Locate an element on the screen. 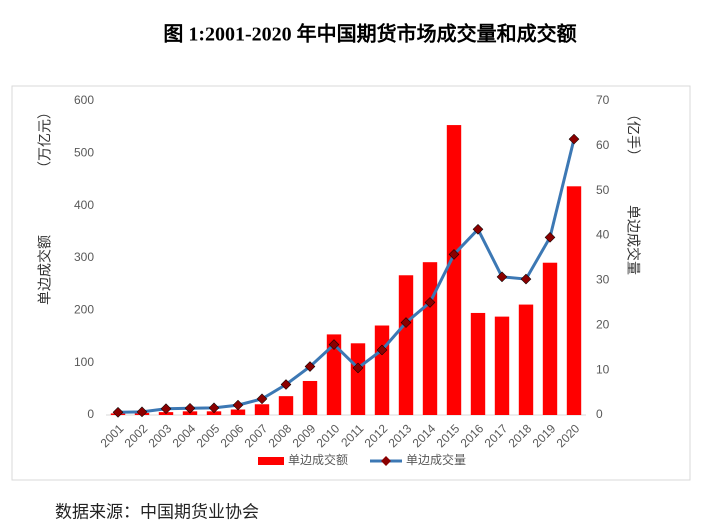  x-tick-label: 2006 is located at coordinates (232, 435).